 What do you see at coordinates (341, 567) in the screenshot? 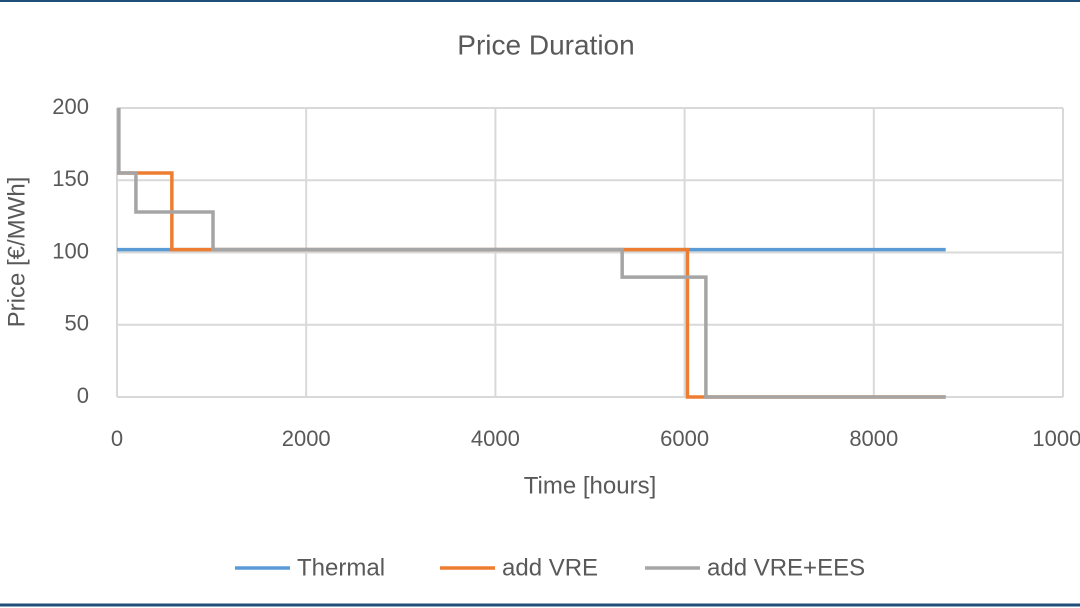
I see `legend-label: Thermal` at bounding box center [341, 567].